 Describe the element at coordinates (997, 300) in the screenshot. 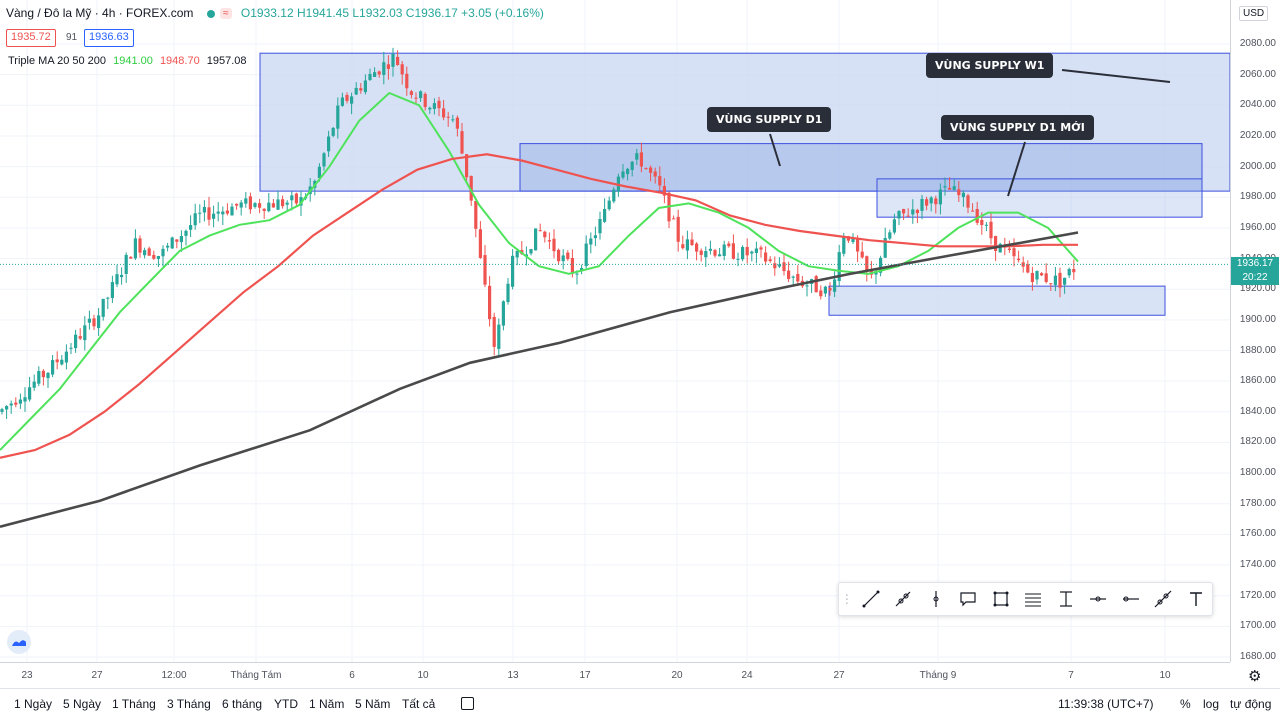

I see `demand-zone` at that location.